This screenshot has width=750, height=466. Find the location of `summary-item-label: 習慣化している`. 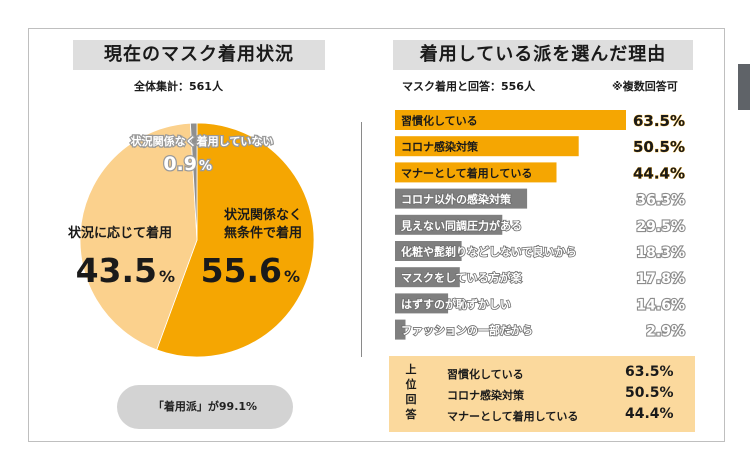

summary-item-label: 習慣化している is located at coordinates (485, 374).